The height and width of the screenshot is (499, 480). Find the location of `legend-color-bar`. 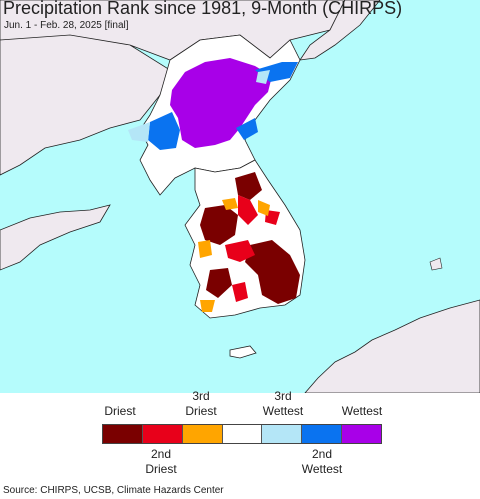

legend-color-bar is located at coordinates (242, 434).